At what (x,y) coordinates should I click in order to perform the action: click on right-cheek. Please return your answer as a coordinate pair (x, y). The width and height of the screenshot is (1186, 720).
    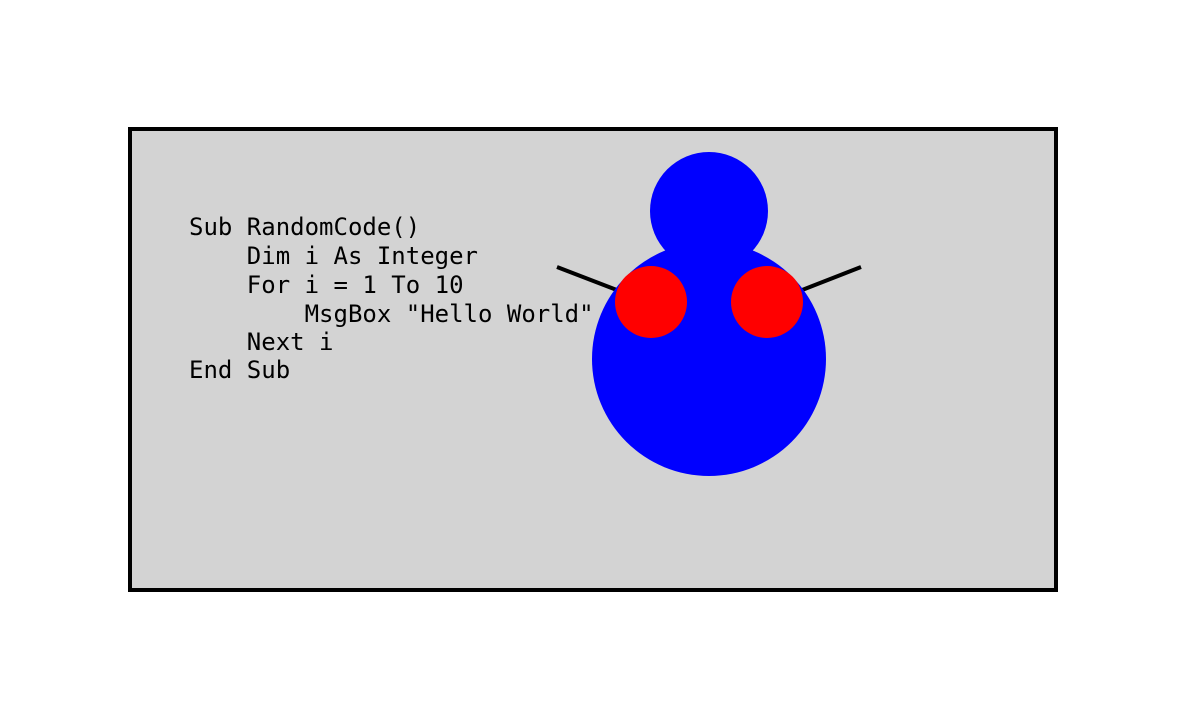
    Looking at the image, I should click on (767, 302).